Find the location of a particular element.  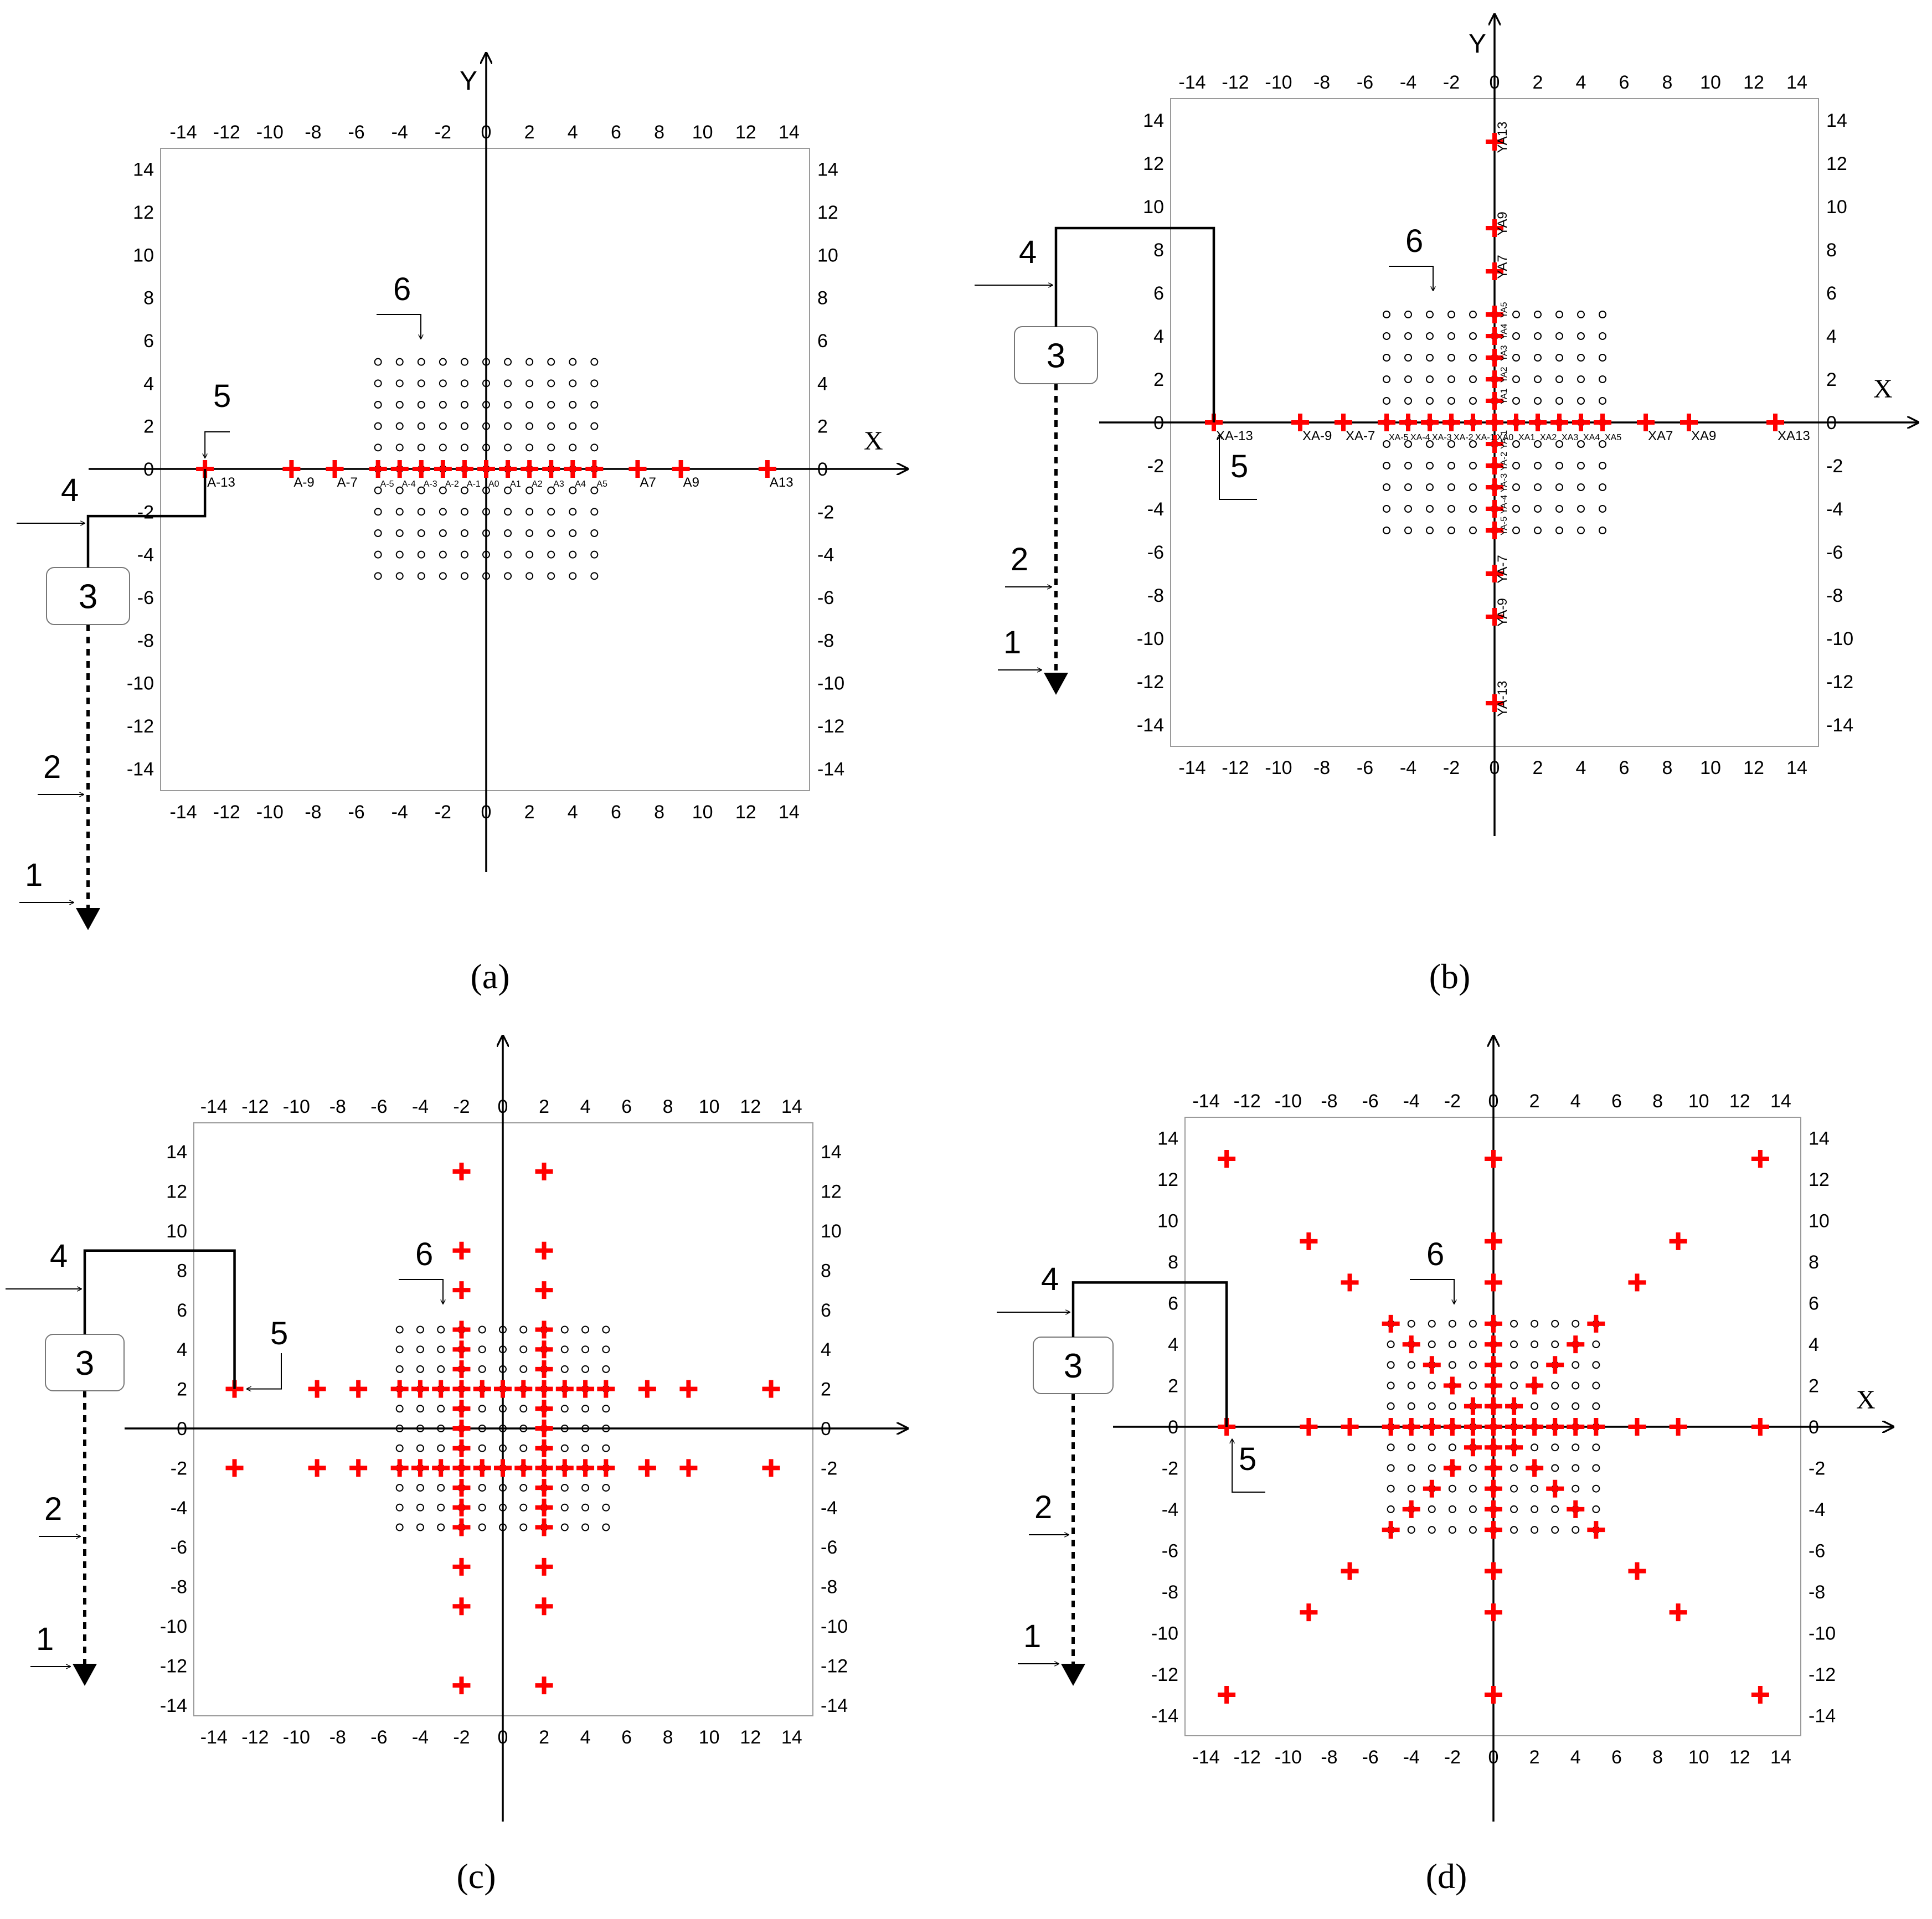

tick-label-right: 8 is located at coordinates (826, 1270).